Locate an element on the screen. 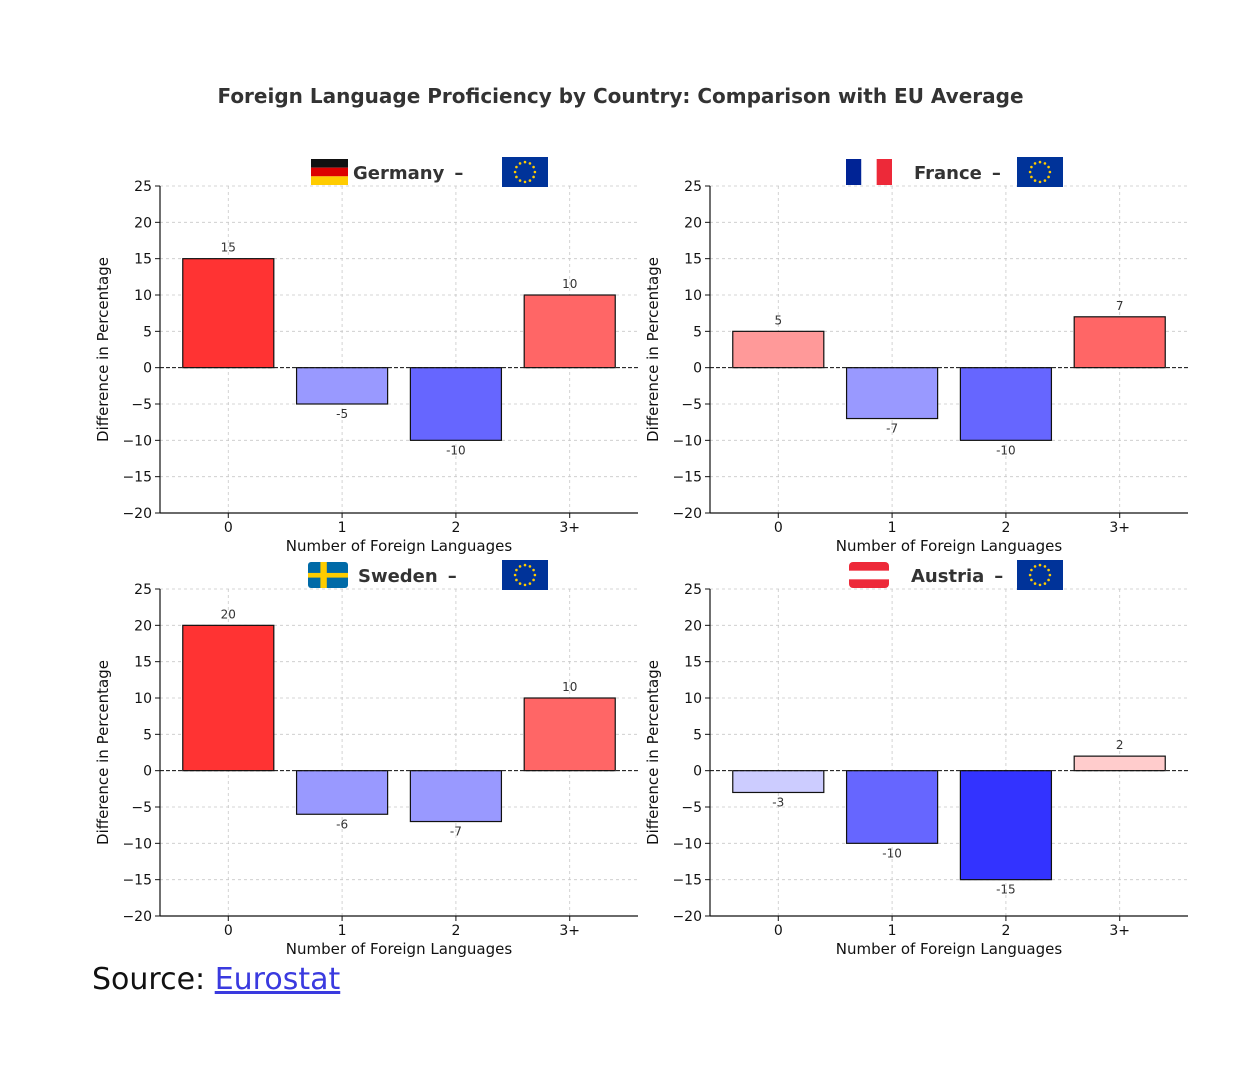  data-label: 7 is located at coordinates (1120, 306).